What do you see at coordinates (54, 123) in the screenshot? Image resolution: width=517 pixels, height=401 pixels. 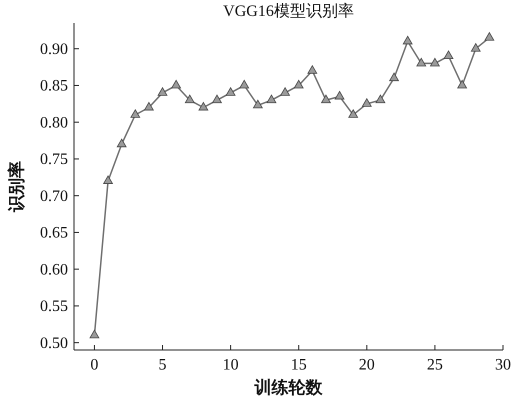 I see `y-tick-label: 0.80` at bounding box center [54, 123].